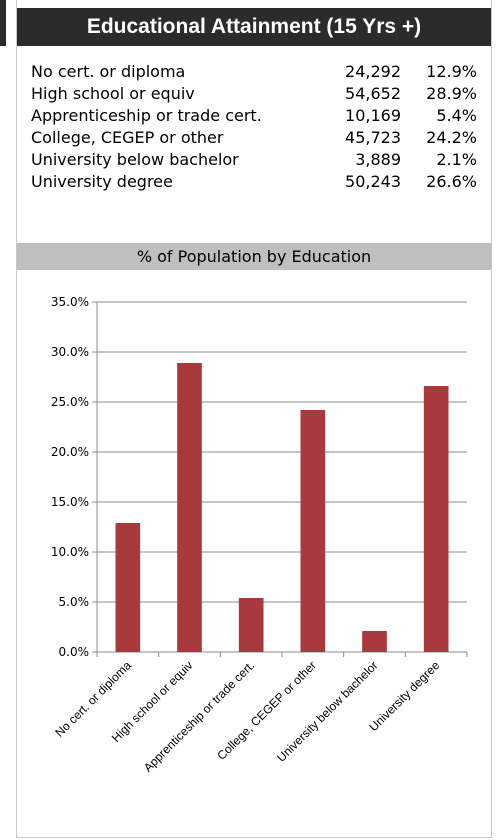 Image resolution: width=498 pixels, height=840 pixels. Describe the element at coordinates (456, 159) in the screenshot. I see `row-percent: 2.1%` at that location.